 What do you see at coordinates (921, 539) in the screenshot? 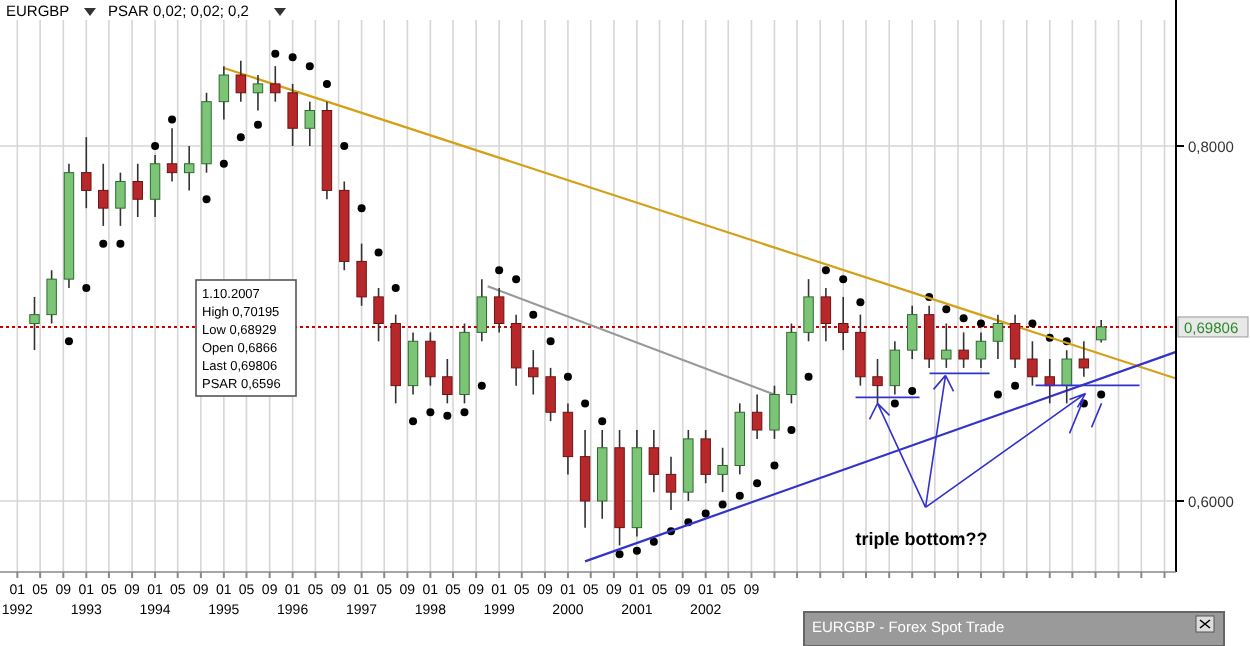
I see `annotation: triple bottom??` at bounding box center [921, 539].